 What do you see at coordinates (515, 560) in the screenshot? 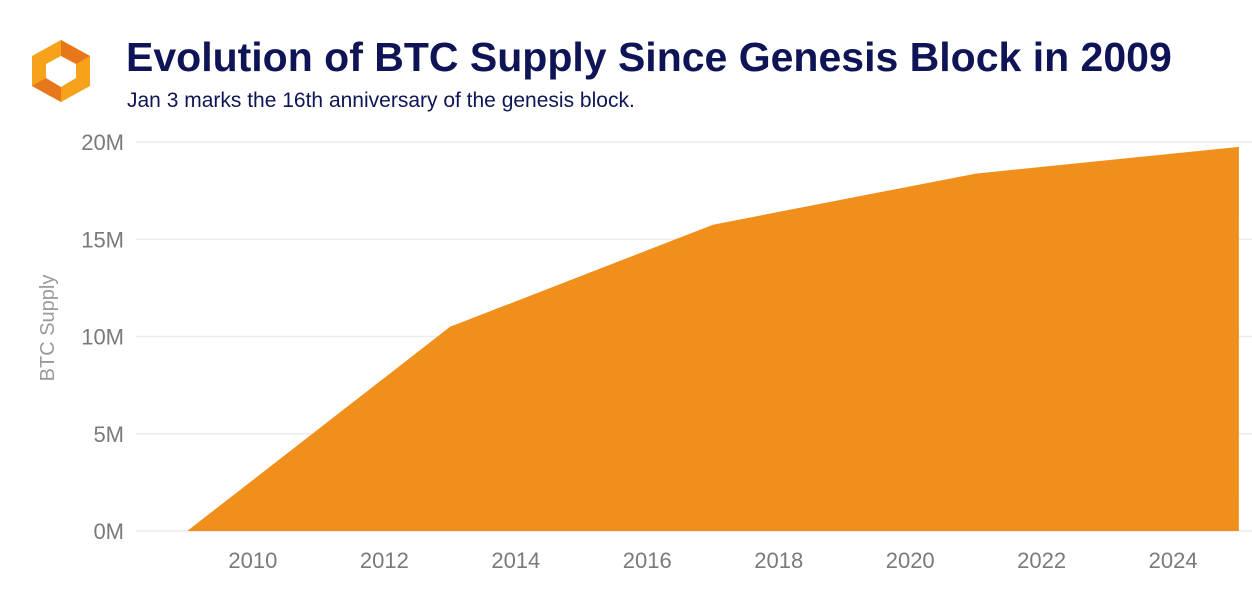
I see `x-tick-label: 2014` at bounding box center [515, 560].